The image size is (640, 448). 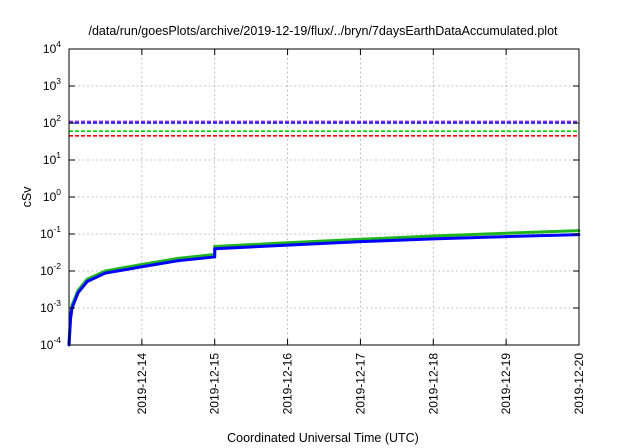 I want to click on x-tick-label: 2019-12-16, so click(x=288, y=384).